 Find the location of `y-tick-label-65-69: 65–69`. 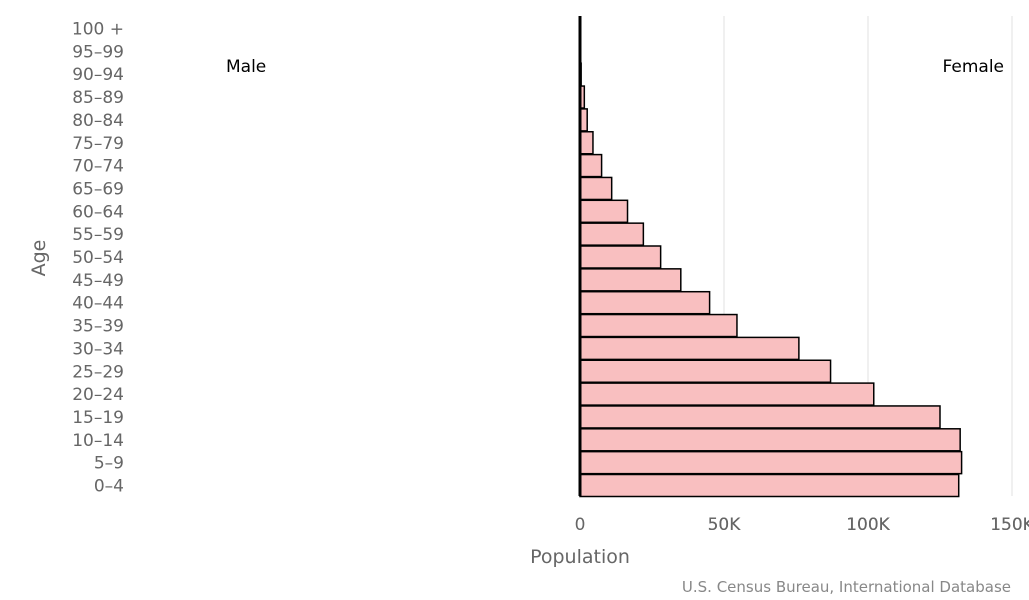

y-tick-label-65-69: 65–69 is located at coordinates (98, 189).